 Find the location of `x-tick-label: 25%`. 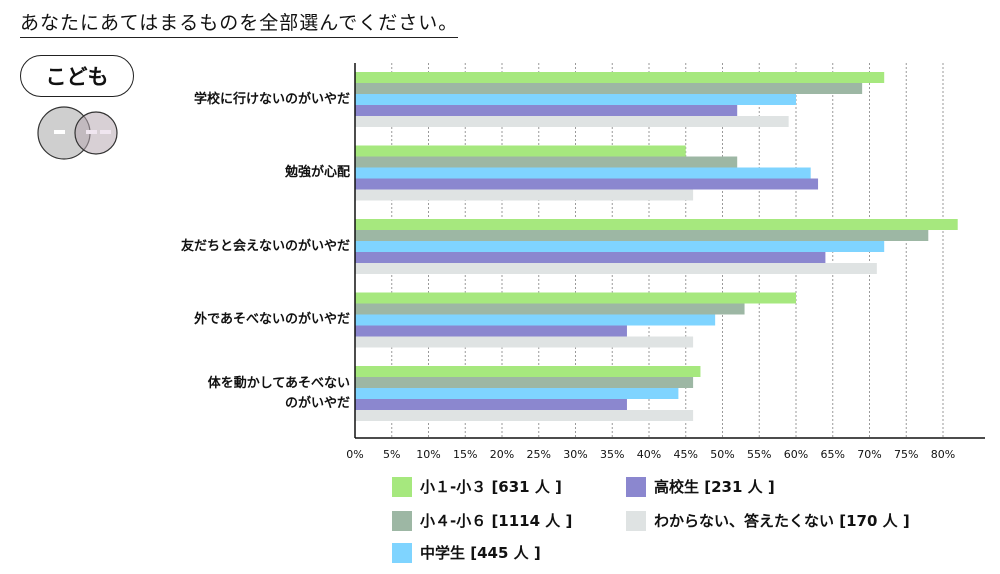

x-tick-label: 25% is located at coordinates (539, 454).